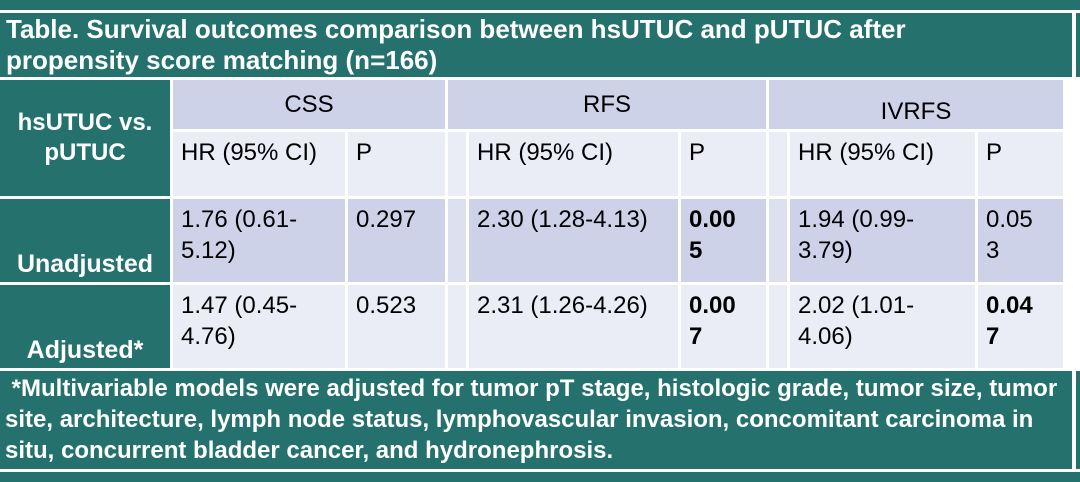 This screenshot has width=1080, height=482. I want to click on row-label-unadjusted: Unadjusted, so click(85, 240).